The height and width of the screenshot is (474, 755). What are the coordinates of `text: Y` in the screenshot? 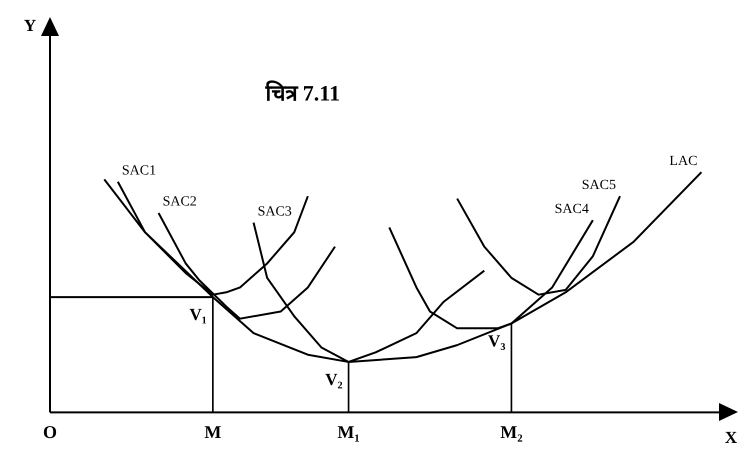 It's located at (30, 25).